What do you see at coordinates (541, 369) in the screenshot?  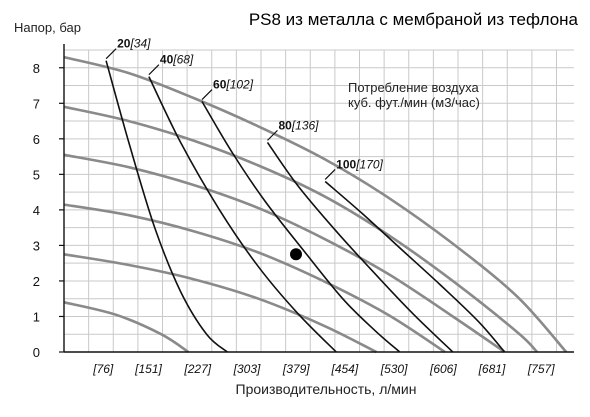 I see `x-tick-label: [757]` at bounding box center [541, 369].